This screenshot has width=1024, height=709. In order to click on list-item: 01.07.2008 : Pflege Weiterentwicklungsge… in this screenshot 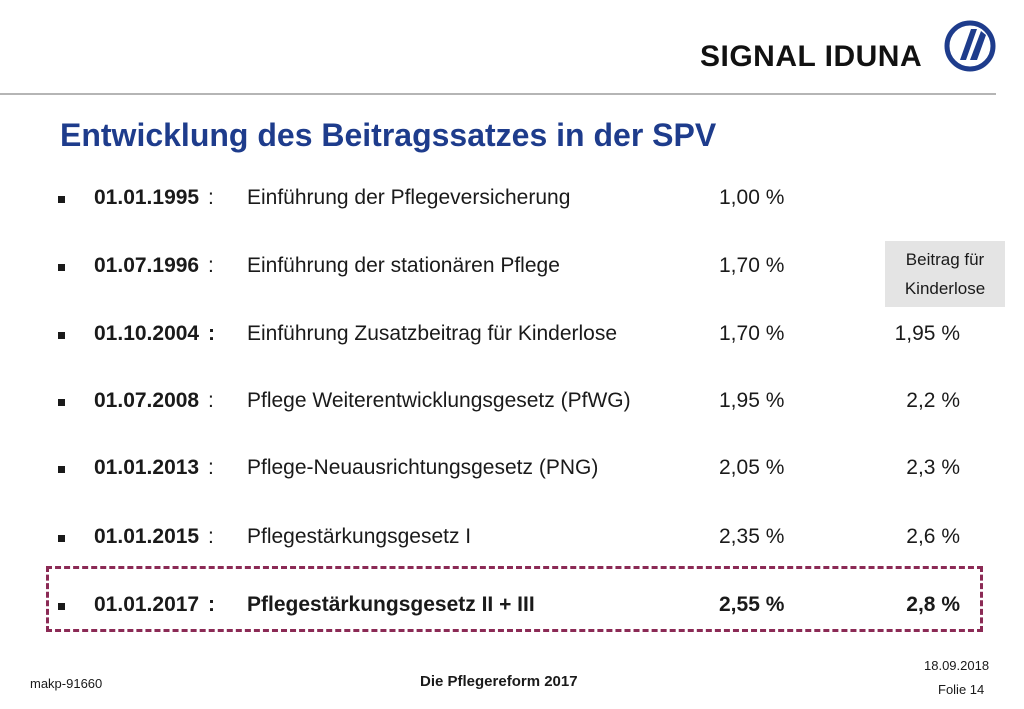, I will do `click(512, 405)`.